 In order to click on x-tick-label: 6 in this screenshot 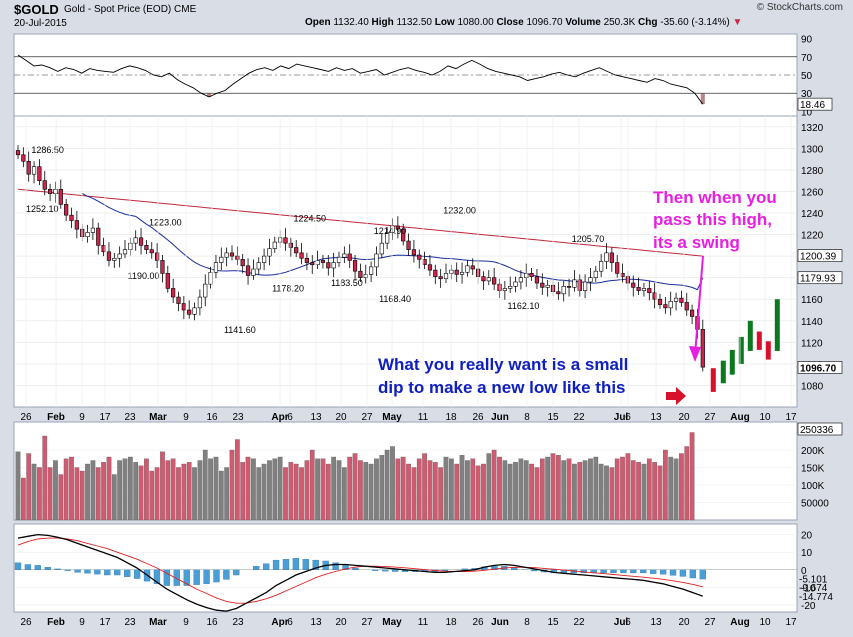, I will do `click(290, 622)`.